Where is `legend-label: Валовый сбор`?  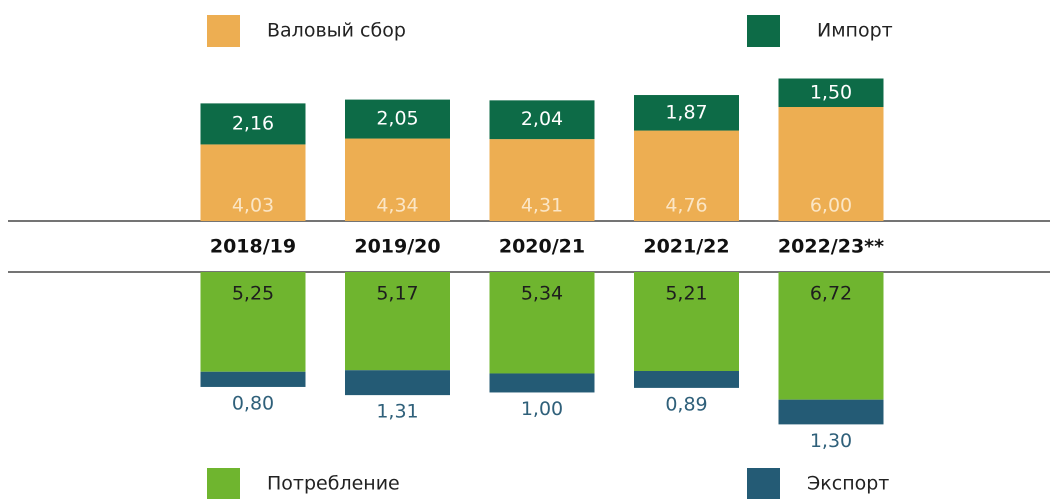 legend-label: Валовый сбор is located at coordinates (336, 31).